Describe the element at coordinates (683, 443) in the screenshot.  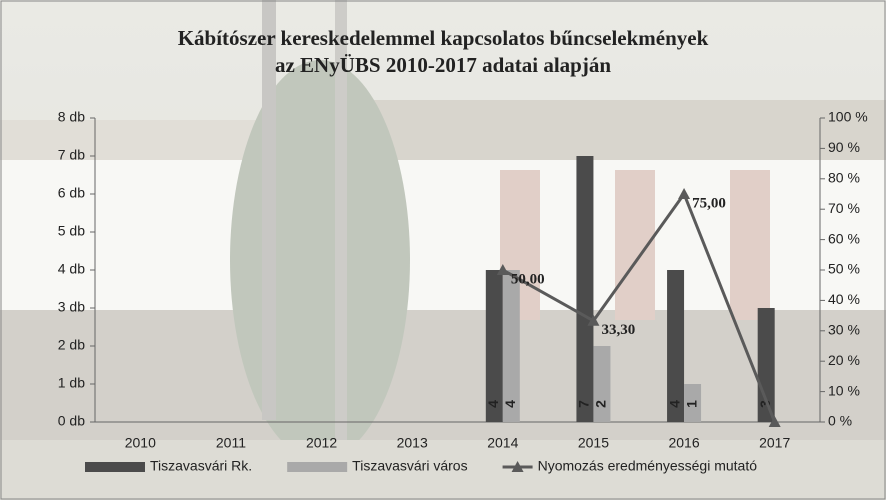
I see `x-tick-label: 2016` at that location.